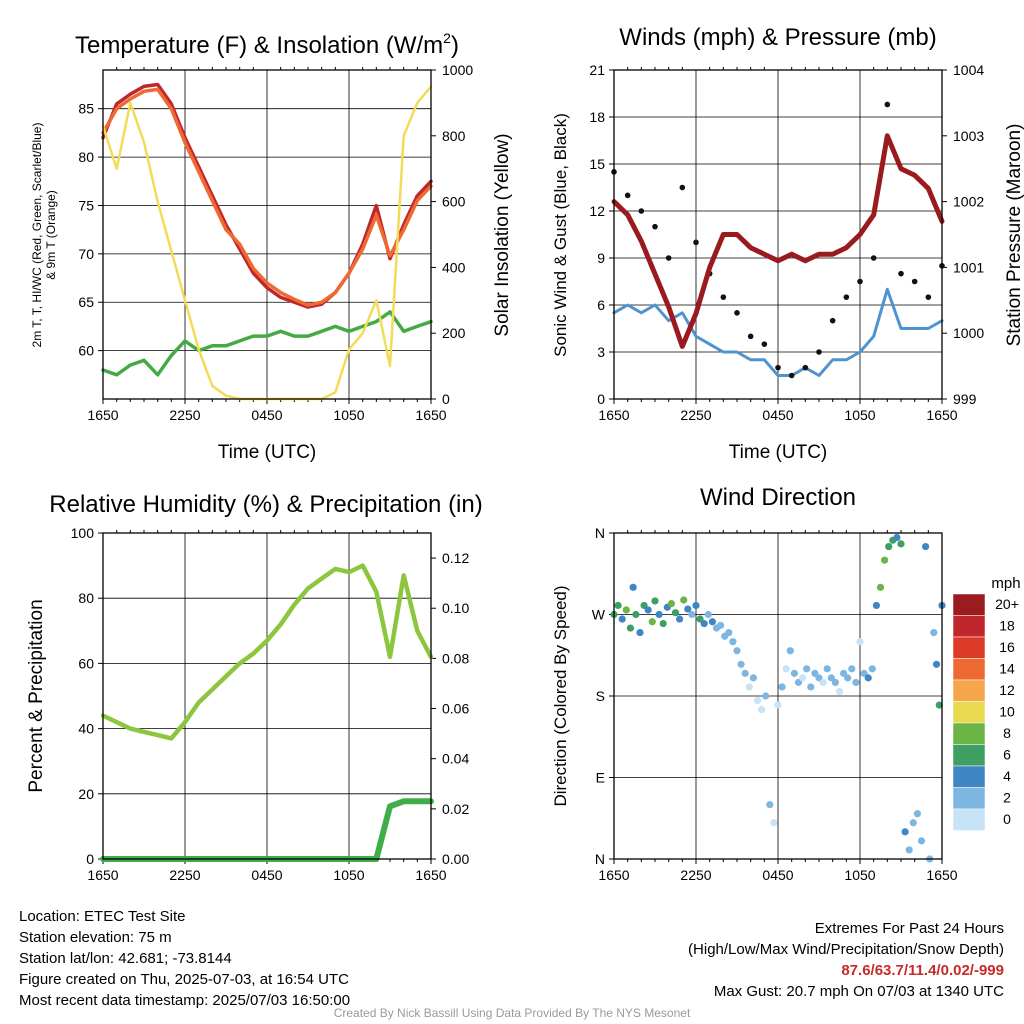 The height and width of the screenshot is (1024, 1024). What do you see at coordinates (778, 332) in the screenshot?
I see `sonic-wind-line` at bounding box center [778, 332].